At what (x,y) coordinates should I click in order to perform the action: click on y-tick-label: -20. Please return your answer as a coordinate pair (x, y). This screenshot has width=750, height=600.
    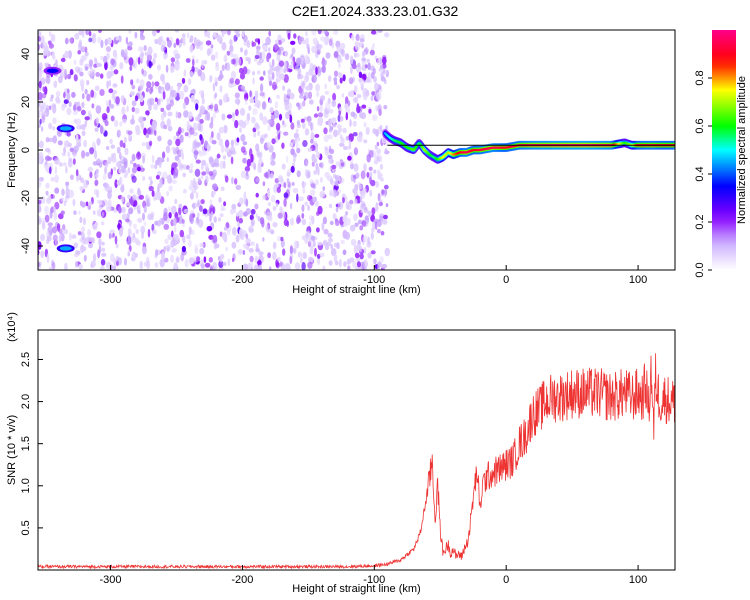
    Looking at the image, I should click on (26, 198).